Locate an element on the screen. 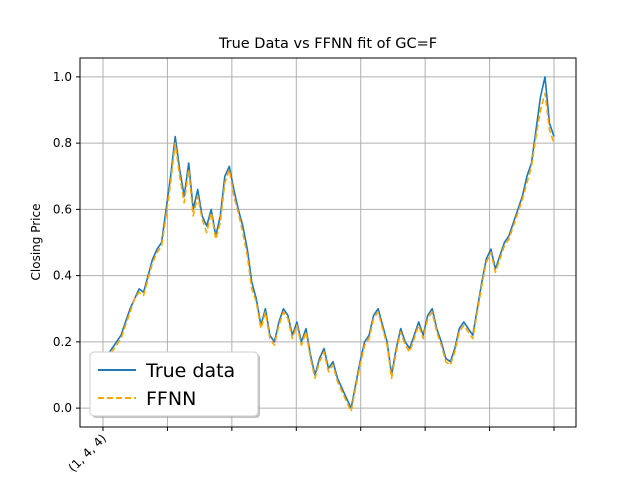 Image resolution: width=640 pixels, height=480 pixels. y-tick-label: 0.6 is located at coordinates (62, 209).